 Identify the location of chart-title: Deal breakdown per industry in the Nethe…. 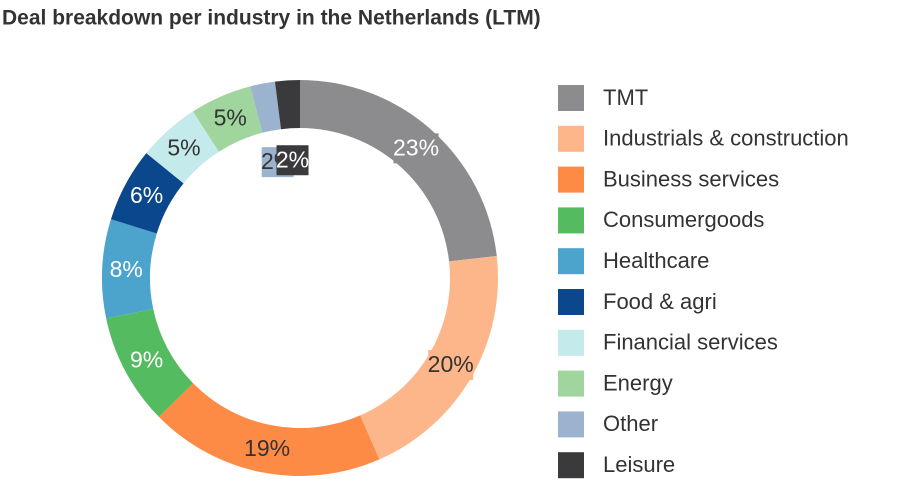
(271, 18).